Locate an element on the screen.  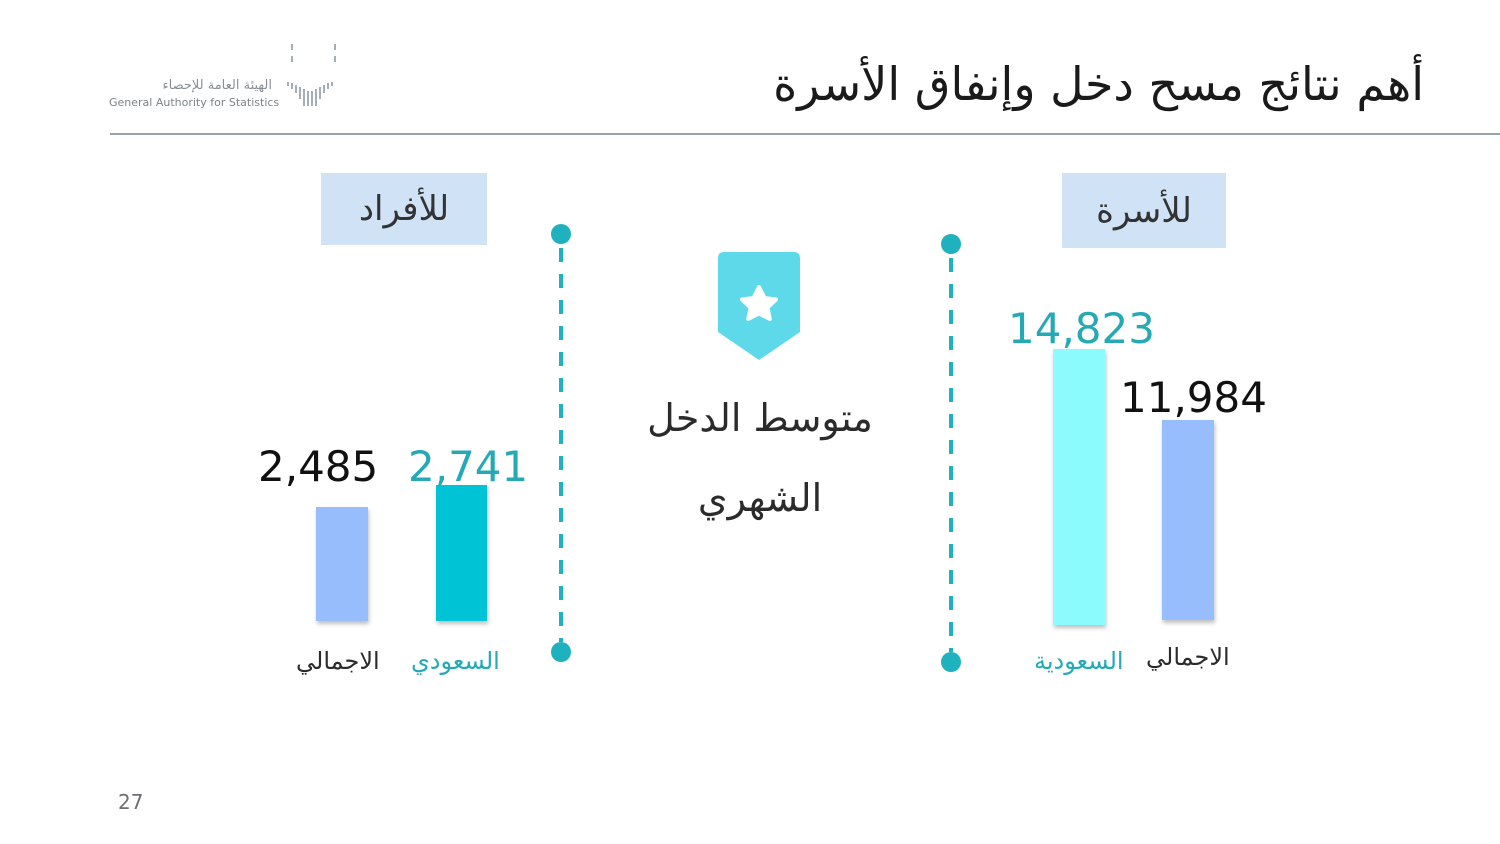
individuals-saudi-category: السعودي is located at coordinates (455, 661).